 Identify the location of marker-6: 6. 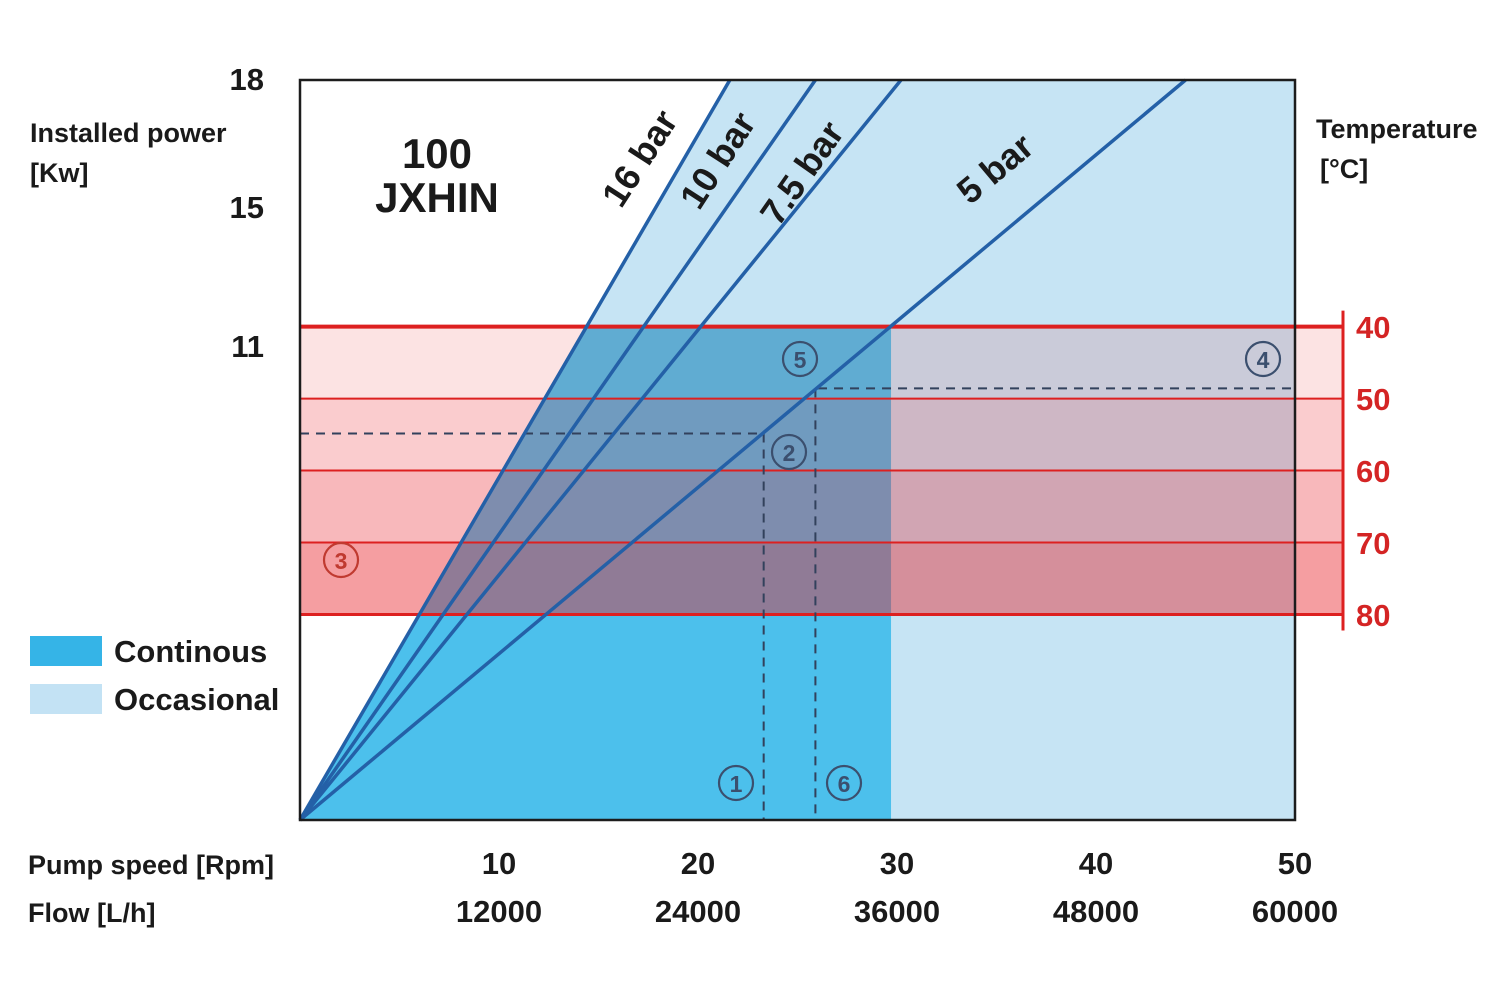
(844, 783).